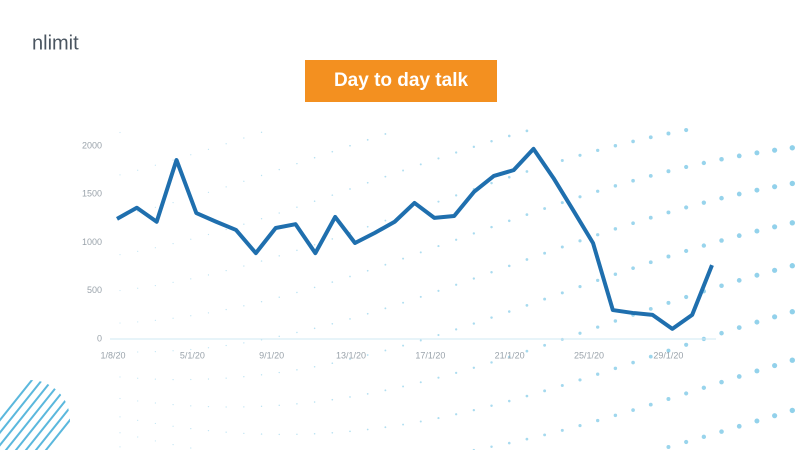  I want to click on x-tick-label: 13/1/20, so click(351, 355).